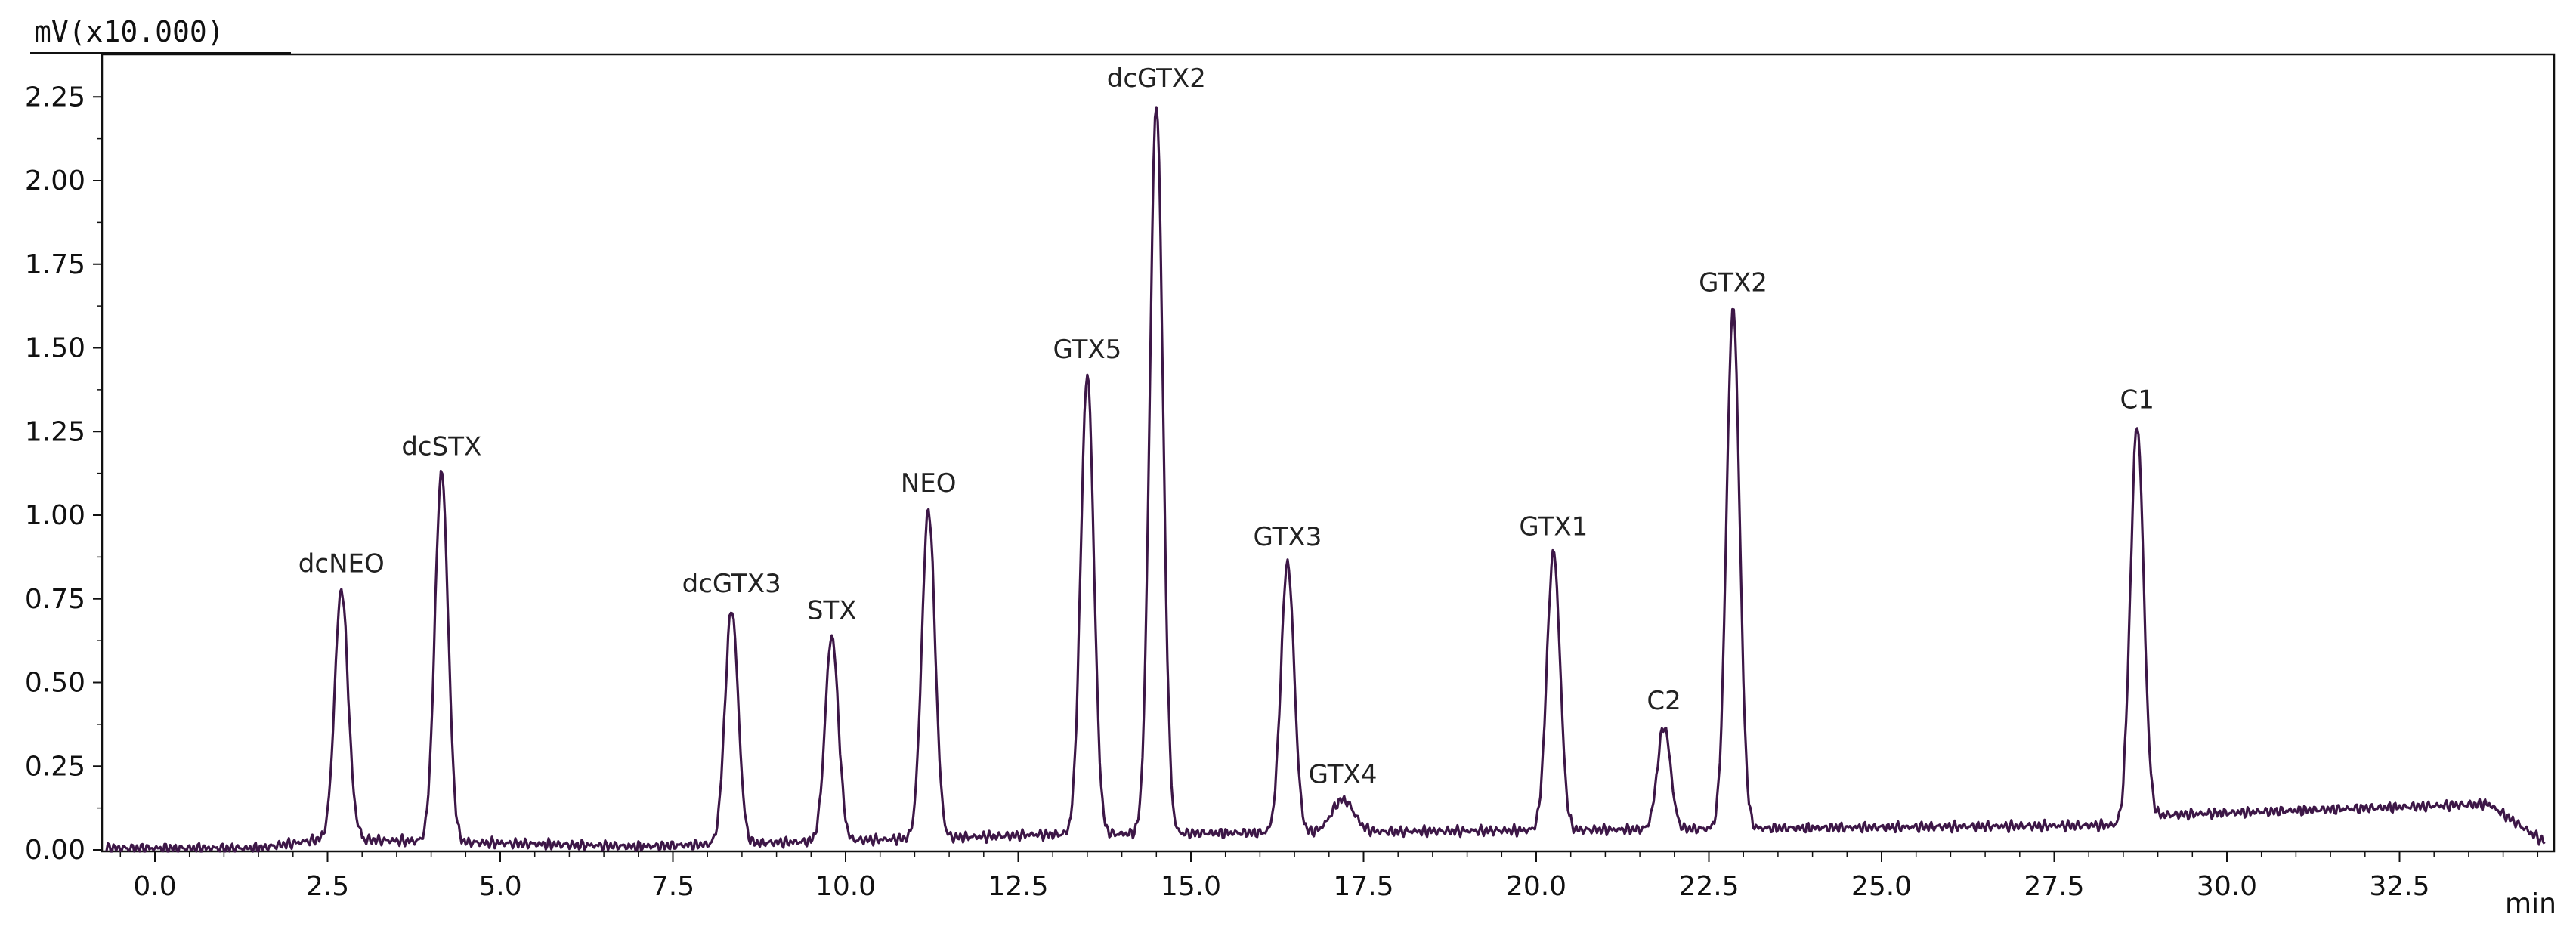 The height and width of the screenshot is (942, 2576). I want to click on x-tick-label: 22.5, so click(1708, 886).